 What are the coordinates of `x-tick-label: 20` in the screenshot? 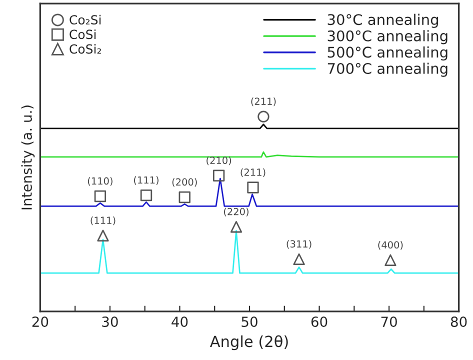 It's located at (40, 322).